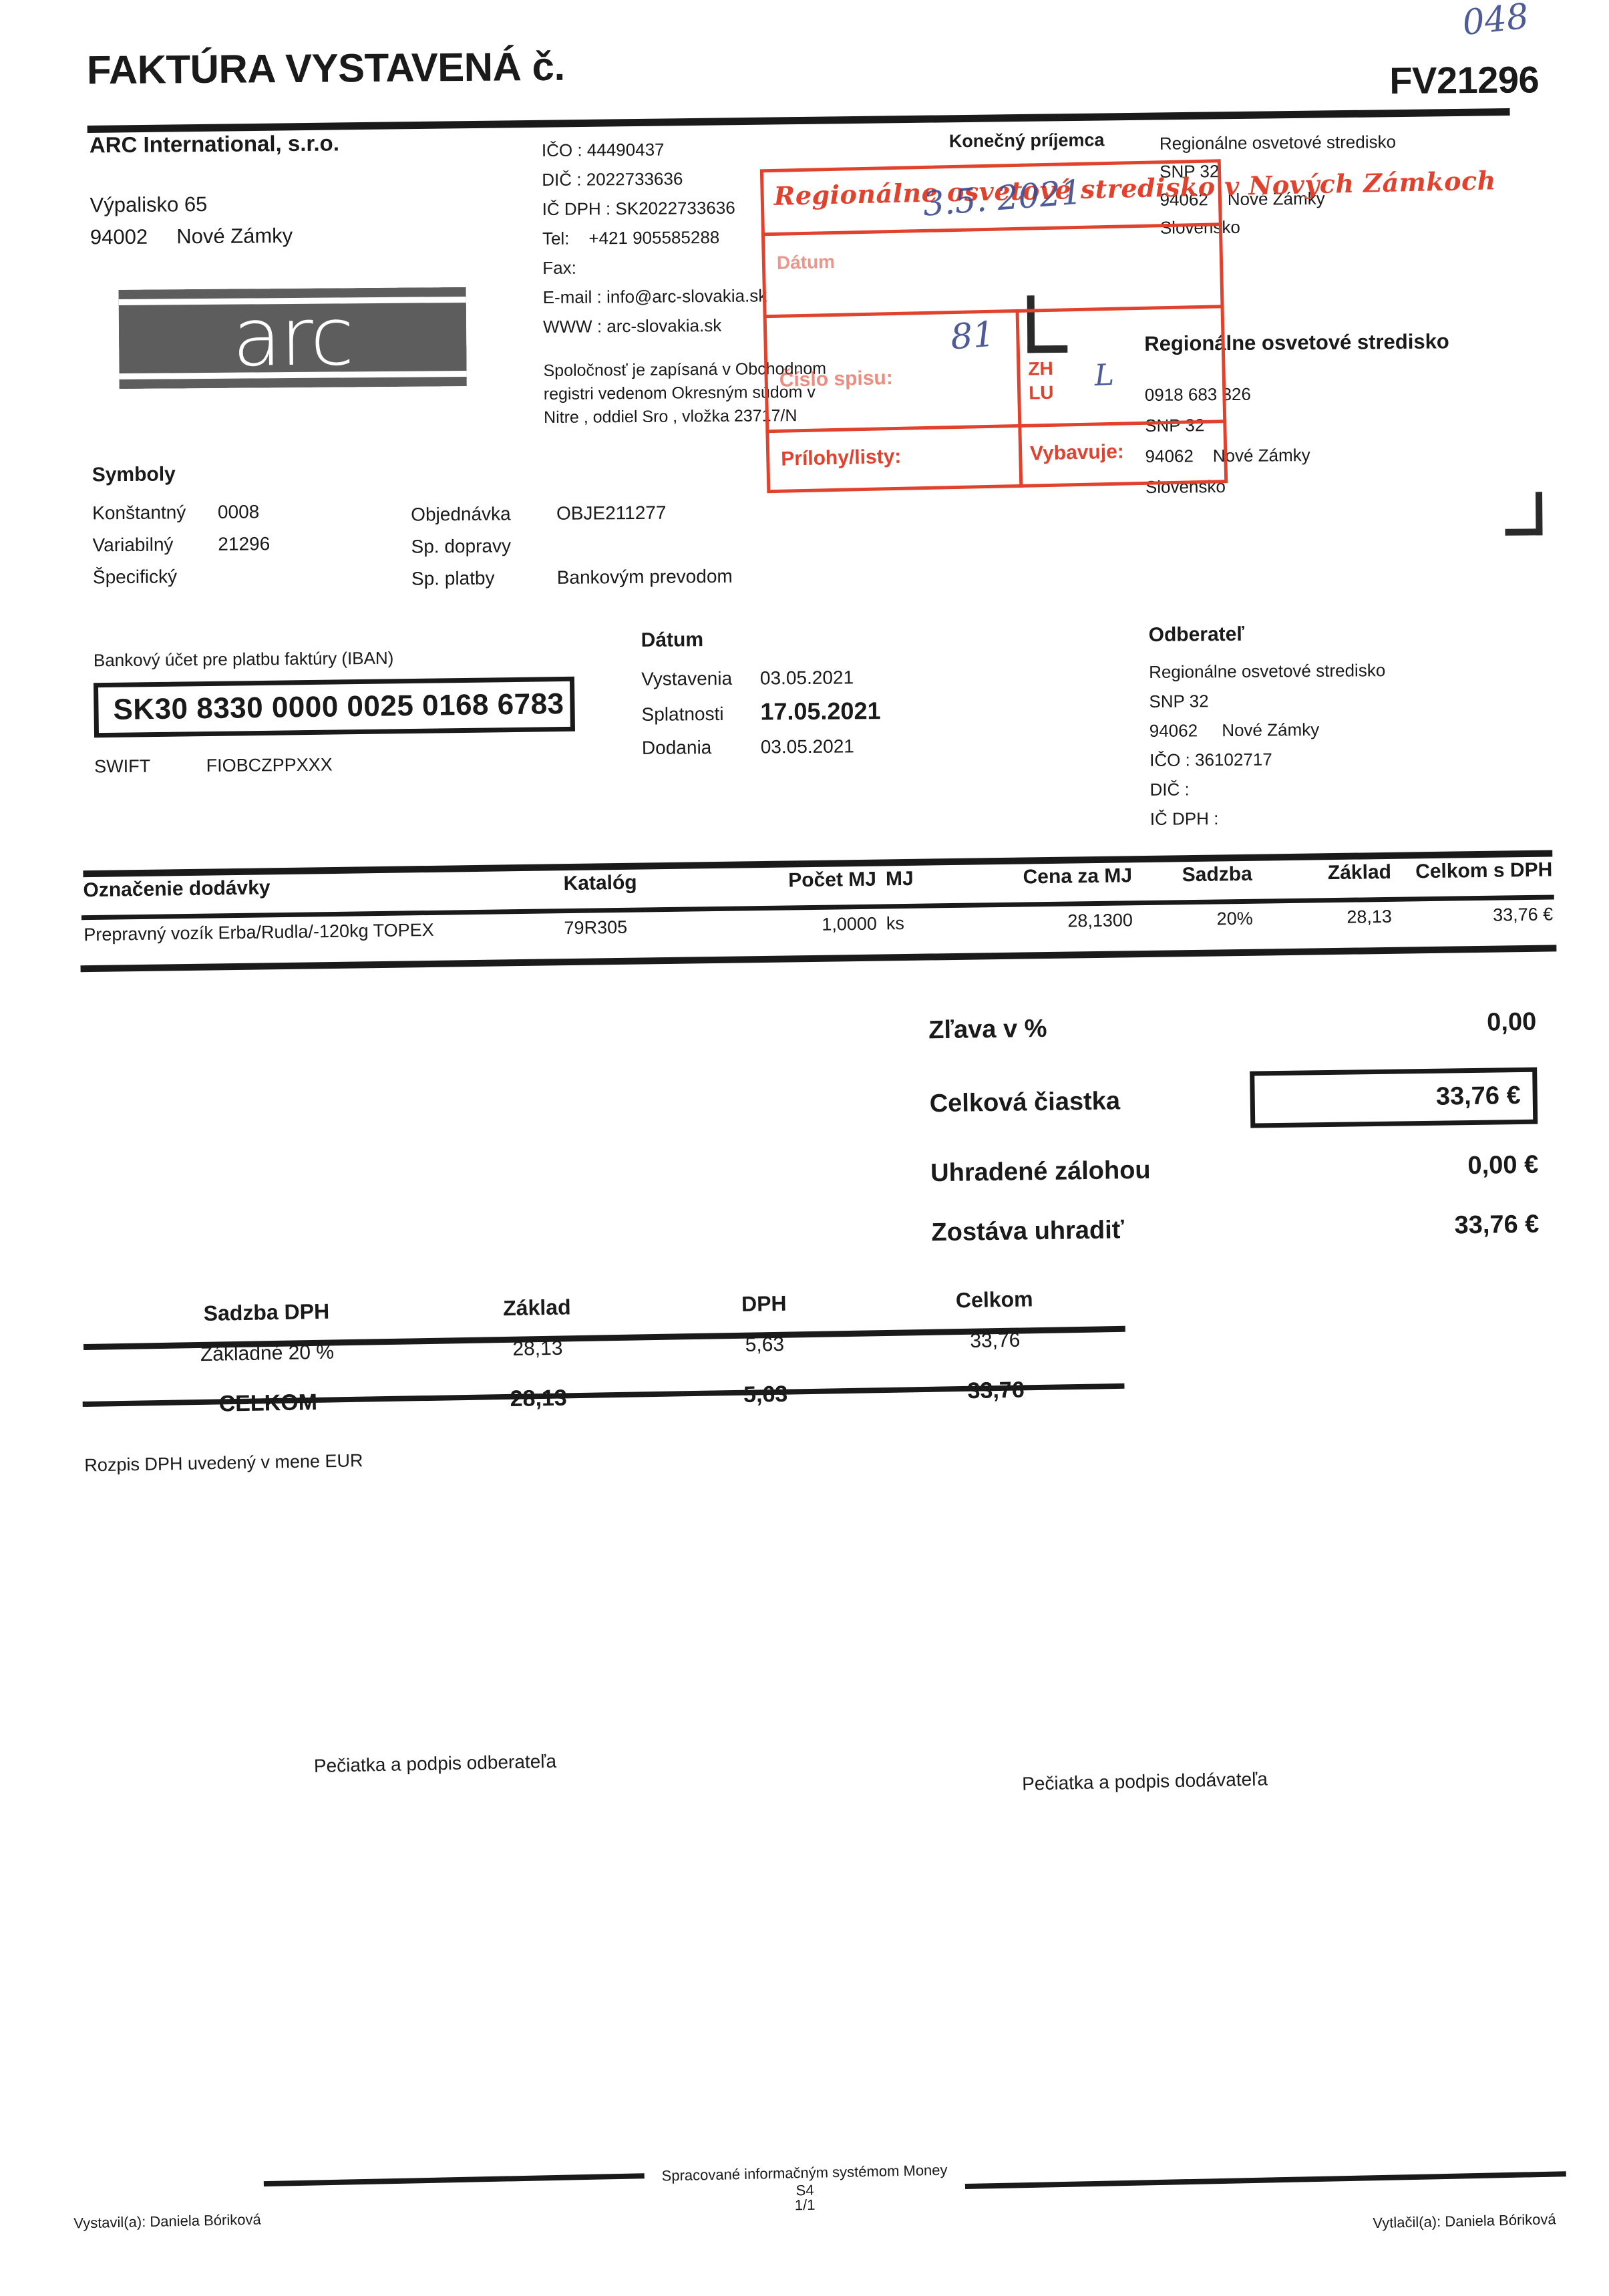 The image size is (1609, 2296). Describe the element at coordinates (122, 766) in the screenshot. I see `swift-label: SWIFT` at that location.